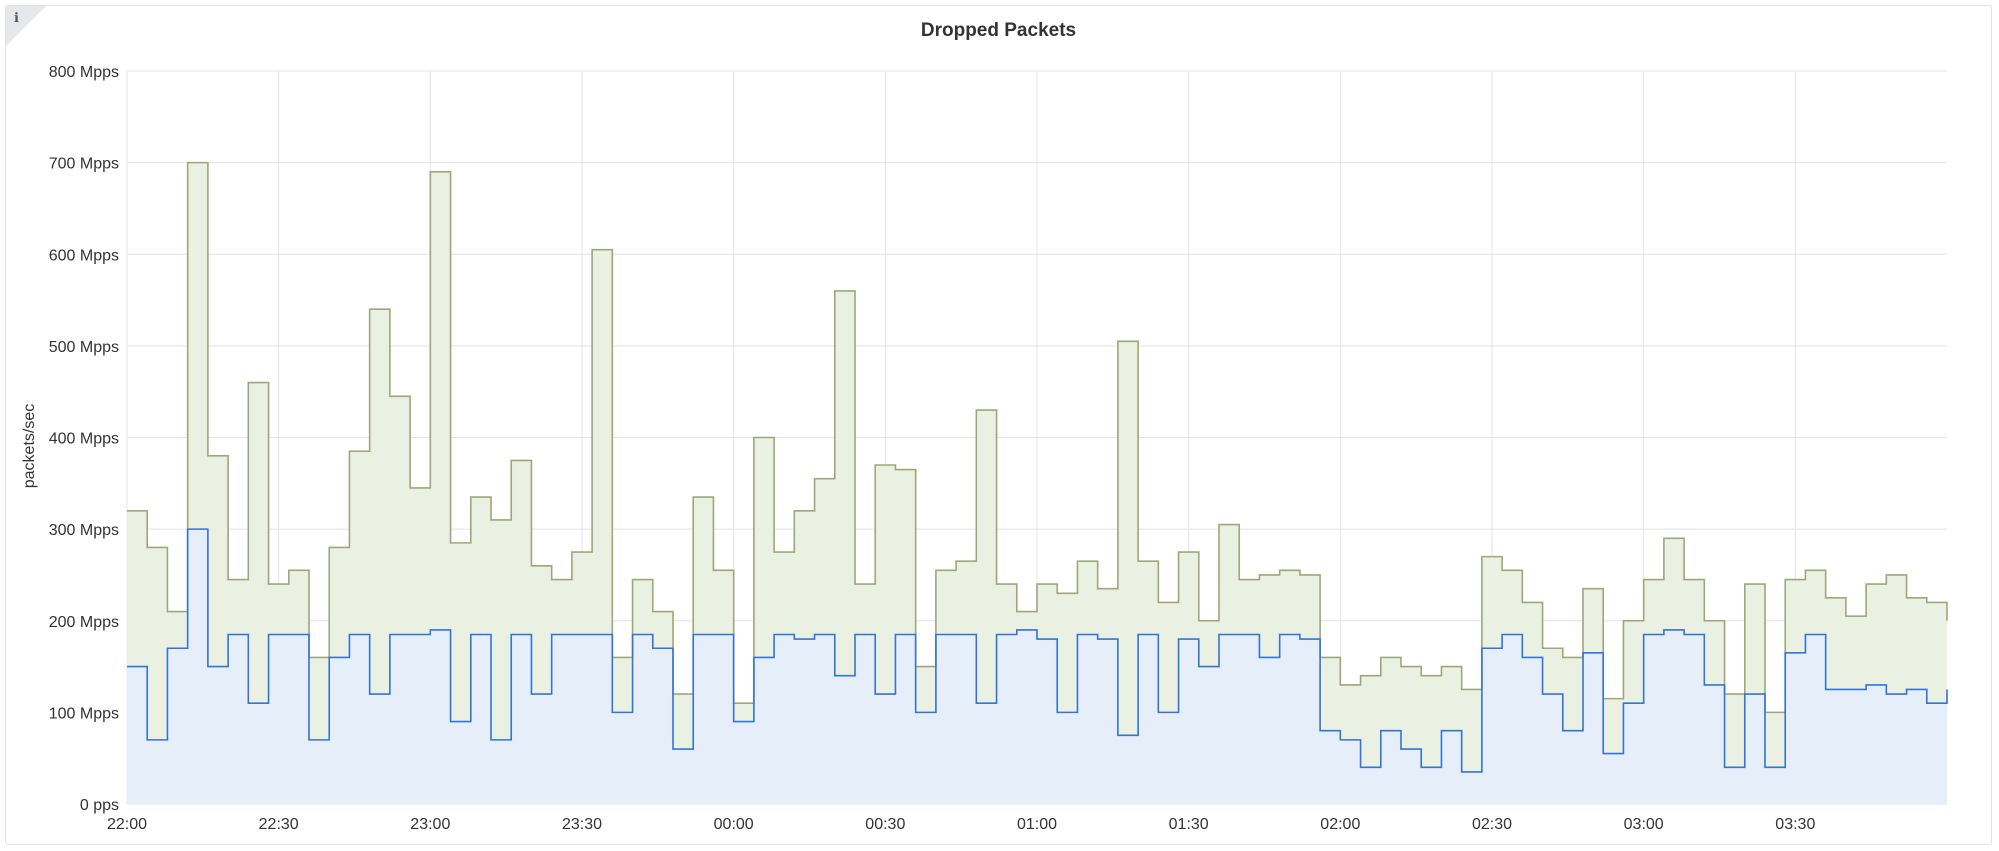 This screenshot has width=1999, height=851. What do you see at coordinates (84, 530) in the screenshot?
I see `y-tick-label: 300 Mpps` at bounding box center [84, 530].